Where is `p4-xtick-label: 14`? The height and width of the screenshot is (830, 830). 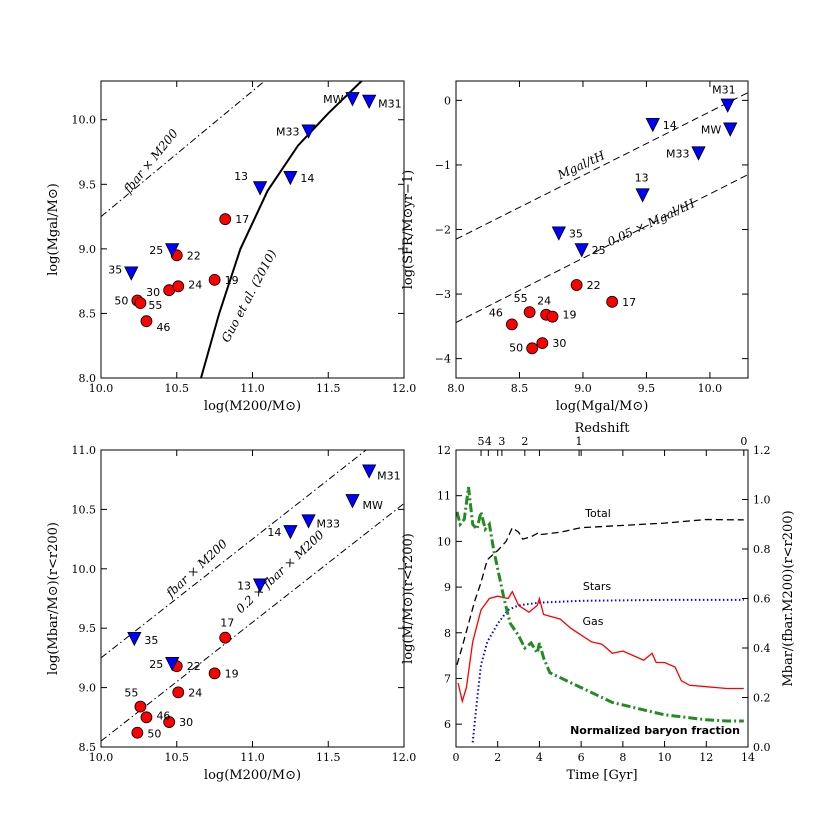 p4-xtick-label: 14 is located at coordinates (748, 757).